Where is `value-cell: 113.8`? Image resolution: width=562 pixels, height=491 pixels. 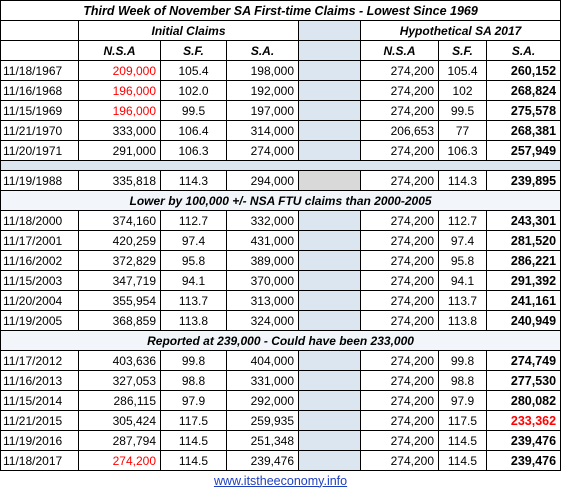 value-cell: 113.8 is located at coordinates (193, 320).